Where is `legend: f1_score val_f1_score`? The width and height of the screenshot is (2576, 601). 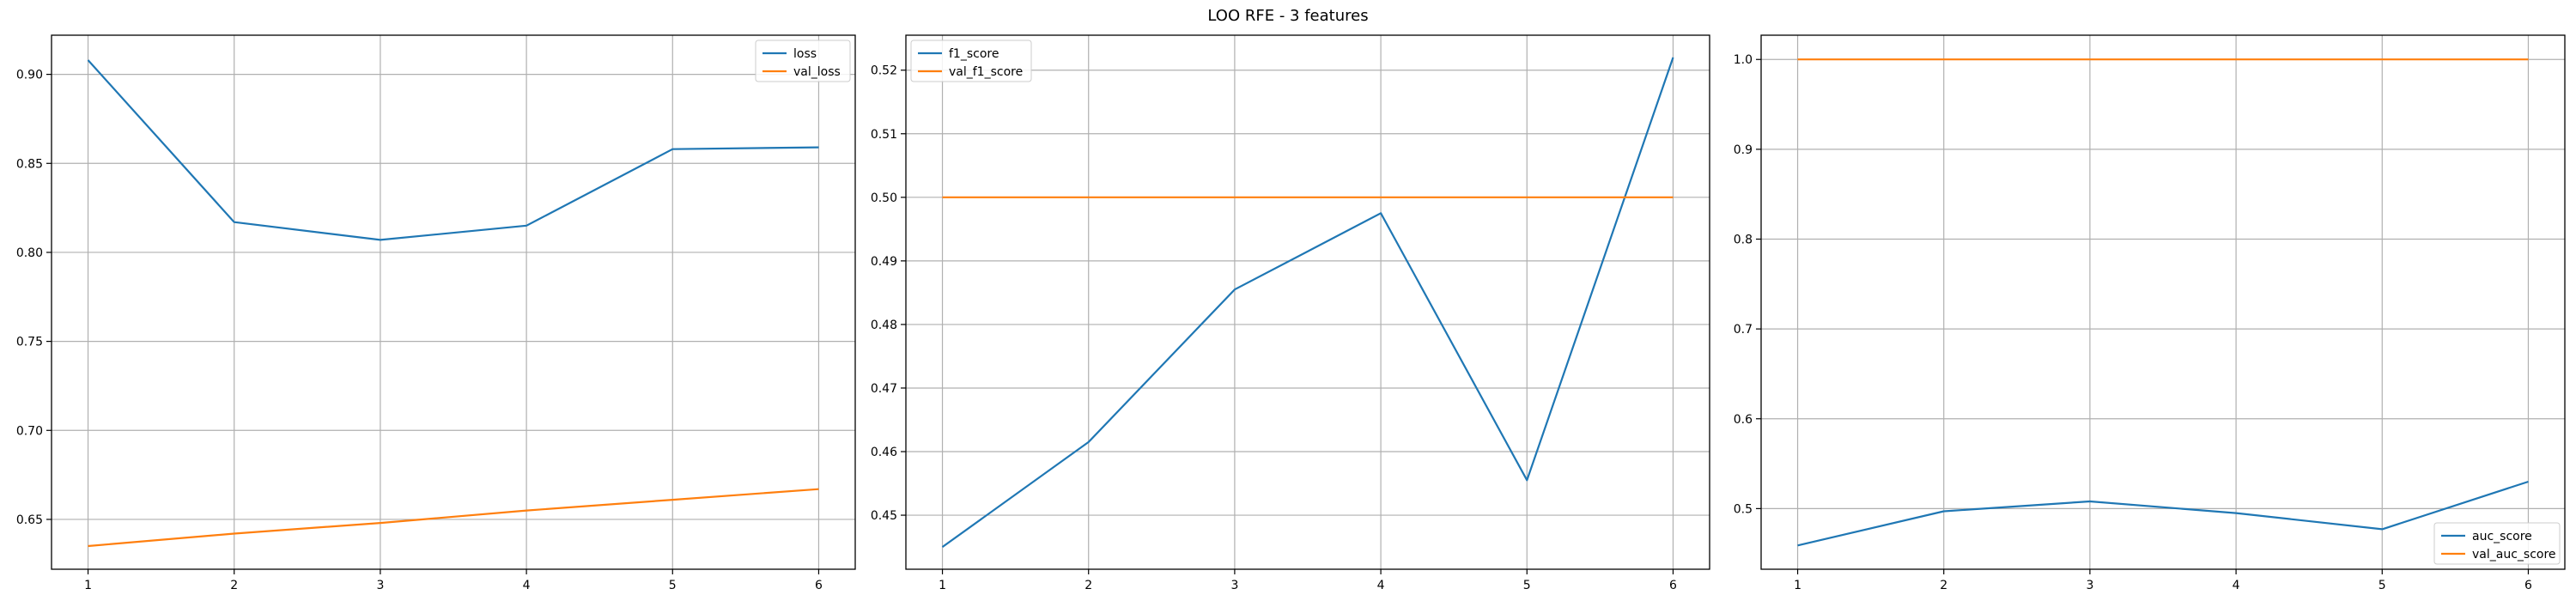 legend: f1_score val_f1_score is located at coordinates (971, 61).